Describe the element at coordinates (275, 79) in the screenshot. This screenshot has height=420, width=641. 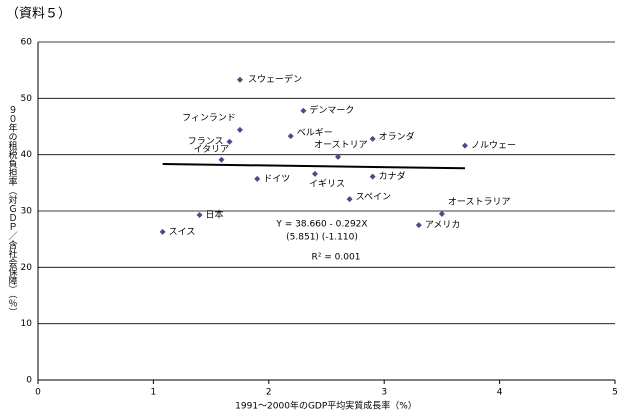
I see `point-label: スウェーデン` at that location.